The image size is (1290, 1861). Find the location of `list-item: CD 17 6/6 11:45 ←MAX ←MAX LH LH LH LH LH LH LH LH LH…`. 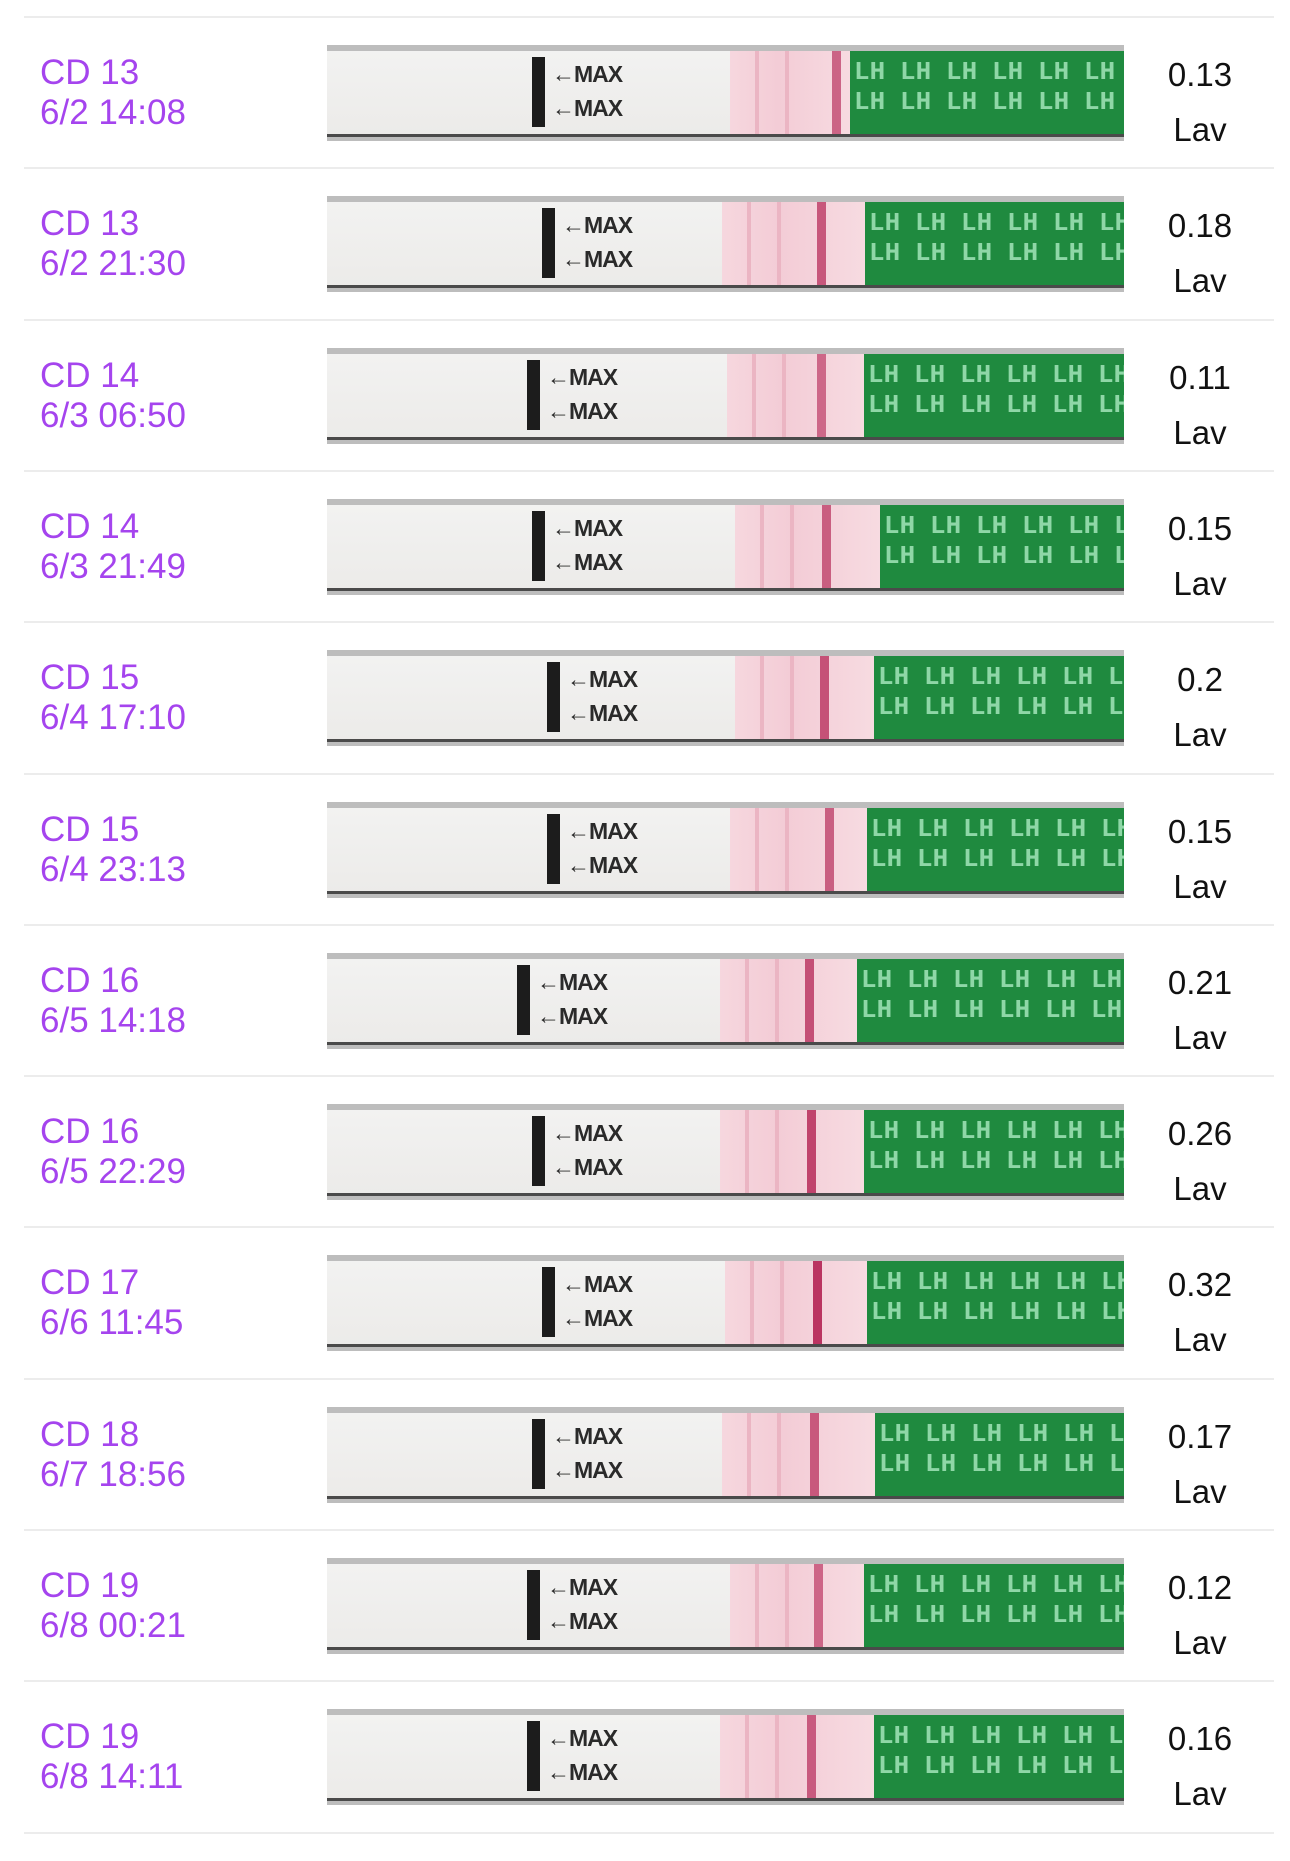

list-item: CD 17 6/6 11:45 ←MAX ←MAX LH LH LH LH LH LH LH LH LH… is located at coordinates (645, 1302).